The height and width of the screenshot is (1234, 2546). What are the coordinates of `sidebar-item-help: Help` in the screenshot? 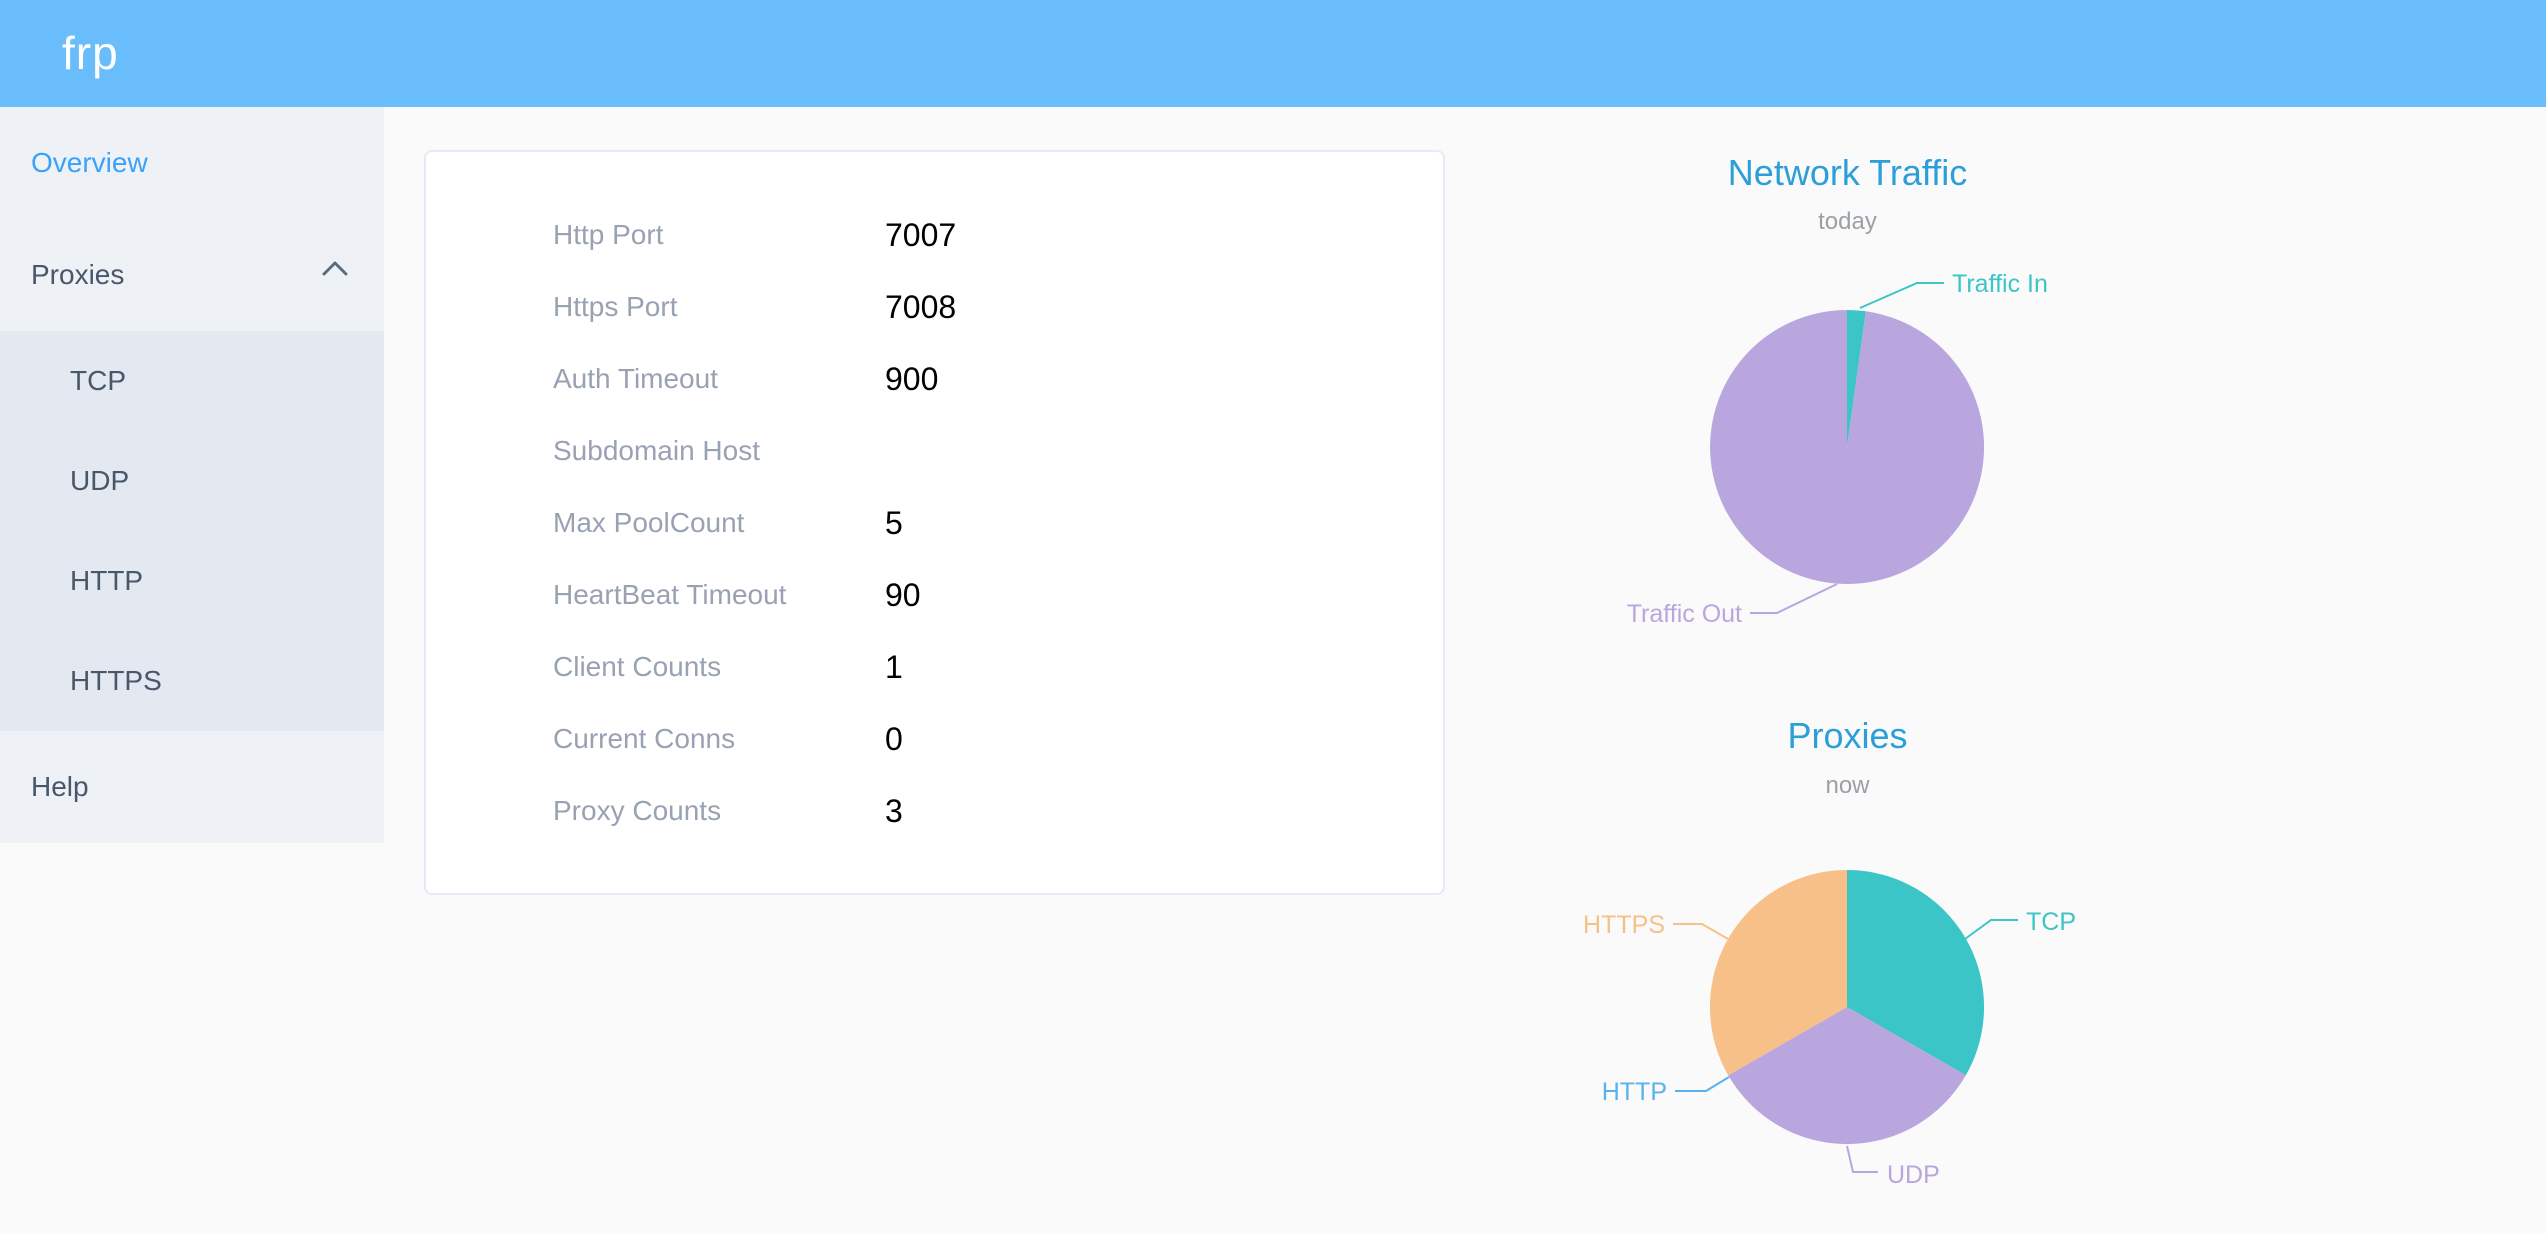 It's located at (192, 787).